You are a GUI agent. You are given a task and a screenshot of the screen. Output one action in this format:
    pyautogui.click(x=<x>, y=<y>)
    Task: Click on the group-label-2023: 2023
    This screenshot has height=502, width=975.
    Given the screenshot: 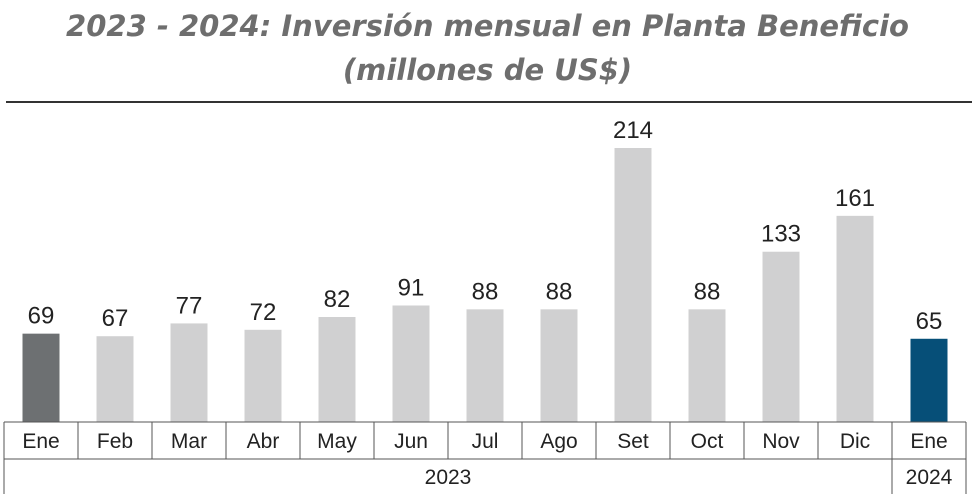 What is the action you would take?
    pyautogui.click(x=448, y=477)
    